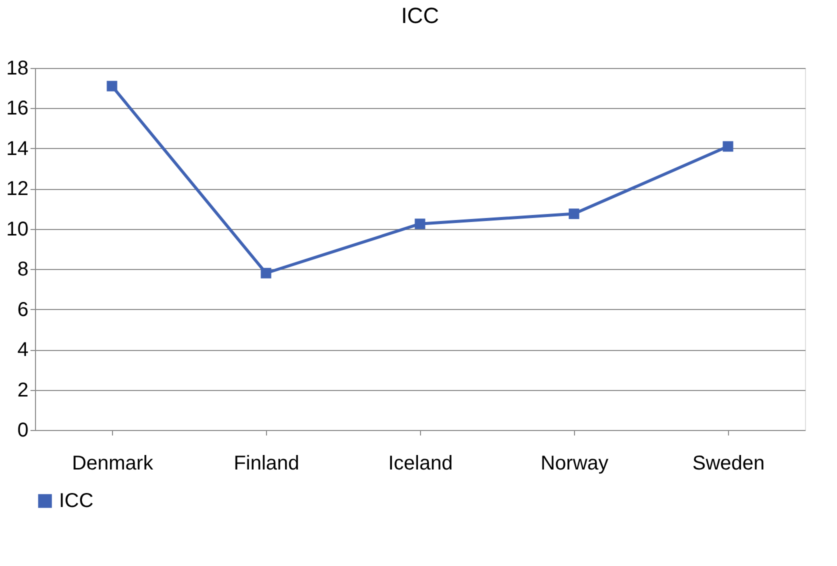  What do you see at coordinates (22, 309) in the screenshot?
I see `y-tick-label: 6` at bounding box center [22, 309].